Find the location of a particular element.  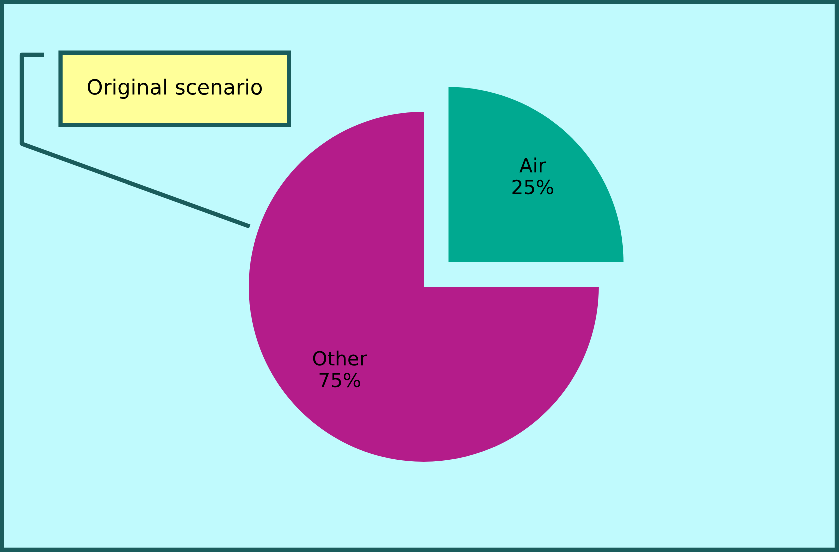

slice-label: Other is located at coordinates (340, 358).